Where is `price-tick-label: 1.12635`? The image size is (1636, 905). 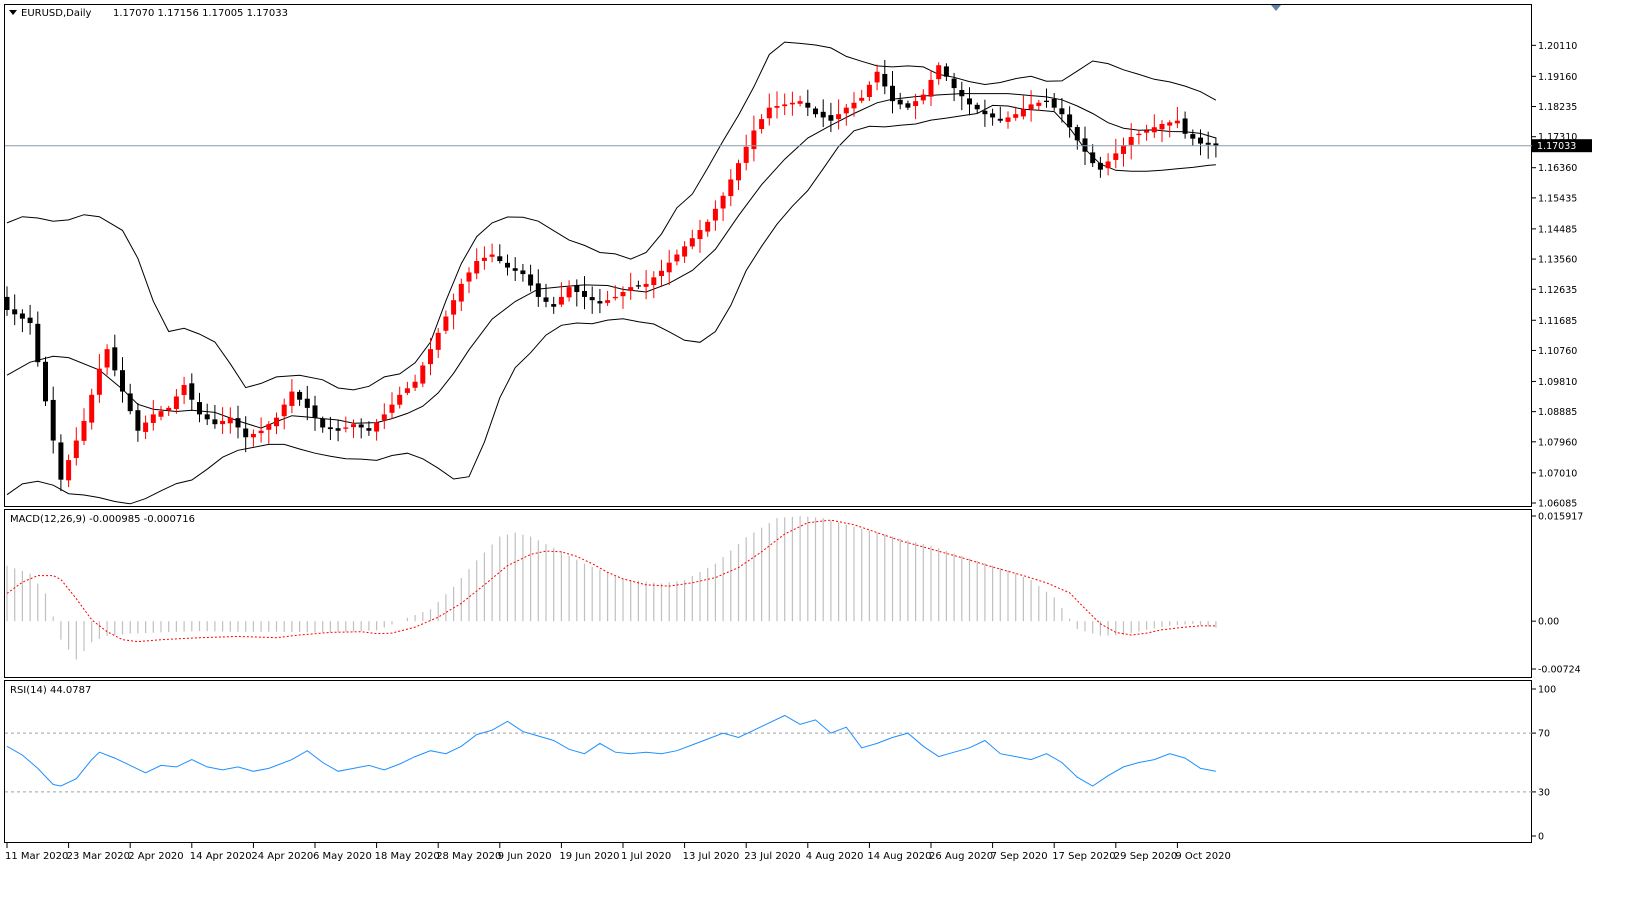
price-tick-label: 1.12635 is located at coordinates (1557, 290).